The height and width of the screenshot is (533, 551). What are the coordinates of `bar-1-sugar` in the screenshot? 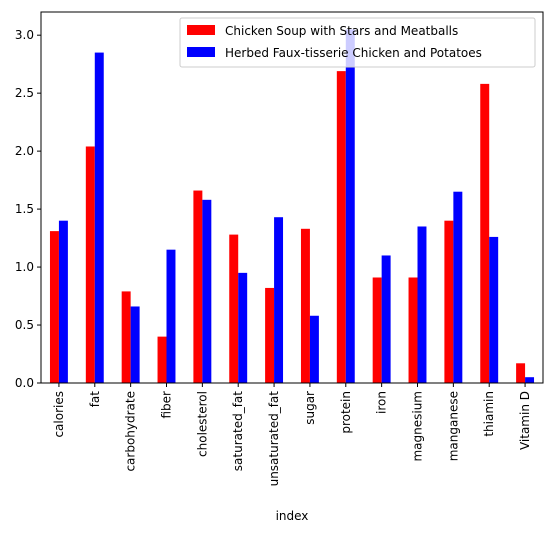 It's located at (305, 305).